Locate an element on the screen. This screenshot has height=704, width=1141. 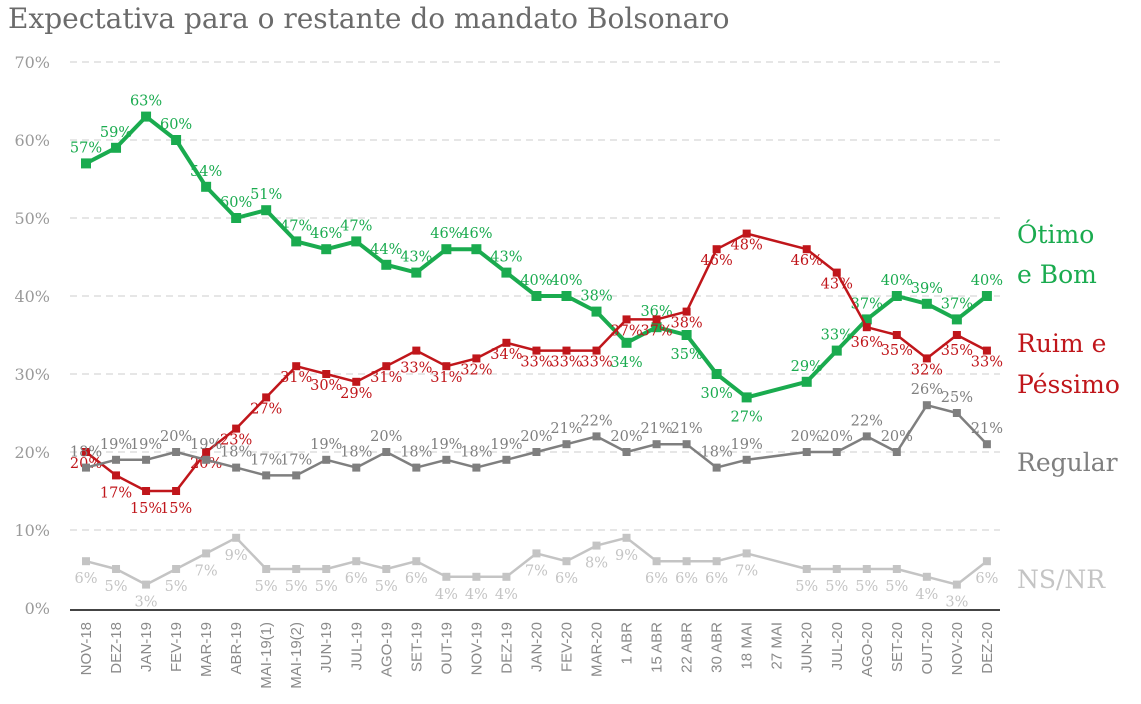
series-name-label: Ruim e is located at coordinates (1061, 343).